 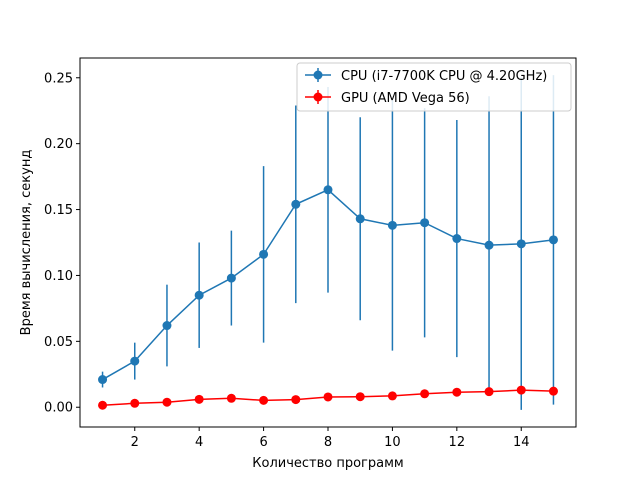 What do you see at coordinates (58, 210) in the screenshot?
I see `y-tick-label: 0.15` at bounding box center [58, 210].